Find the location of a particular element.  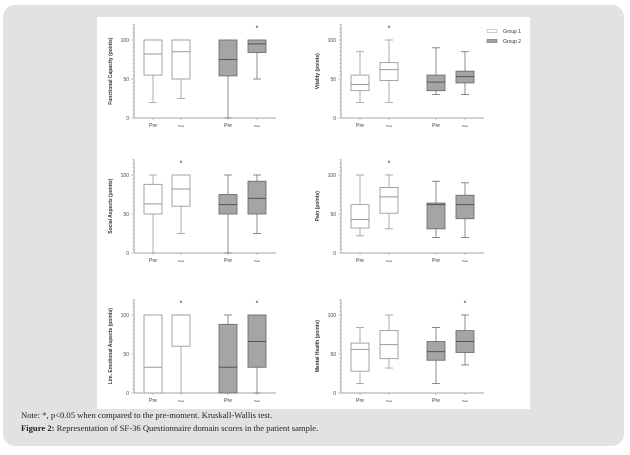

y-axis-label: Lim. Emotional Aspects (points) is located at coordinates (111, 346).